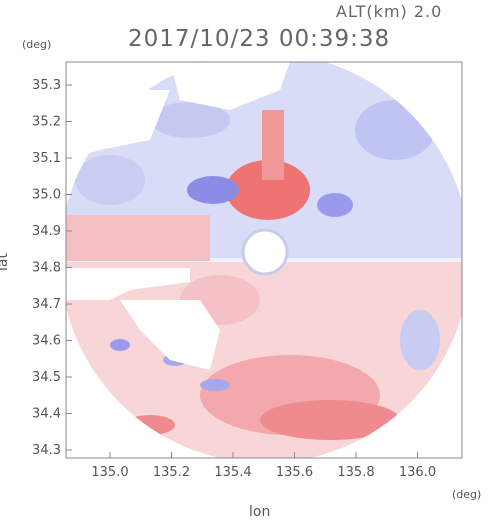  Describe the element at coordinates (171, 472) in the screenshot. I see `x-tick-label: 135.2` at that location.